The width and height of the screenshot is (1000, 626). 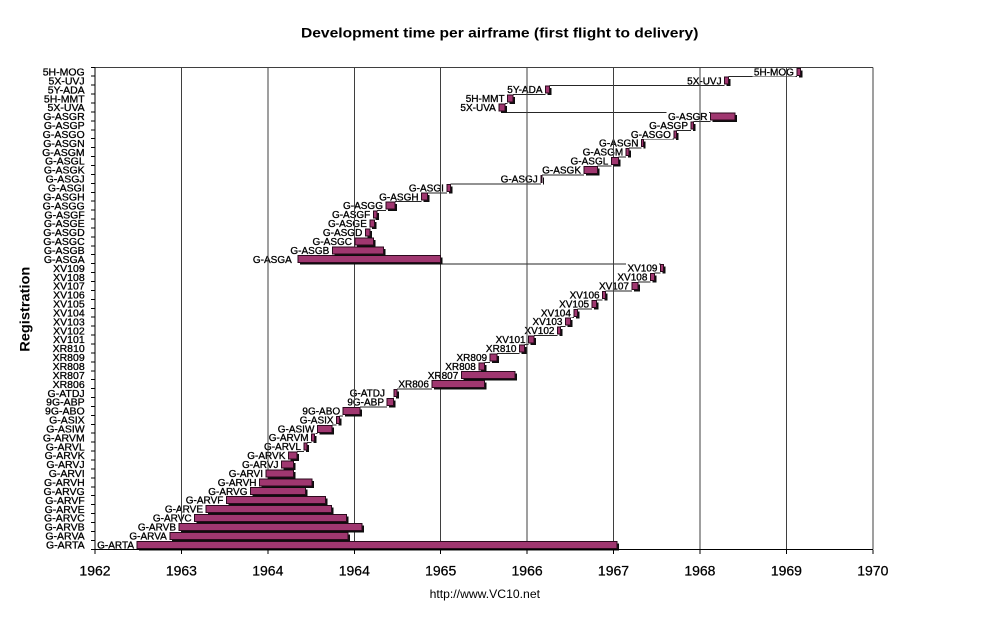 I want to click on svg-text: 1962, so click(x=94, y=570).